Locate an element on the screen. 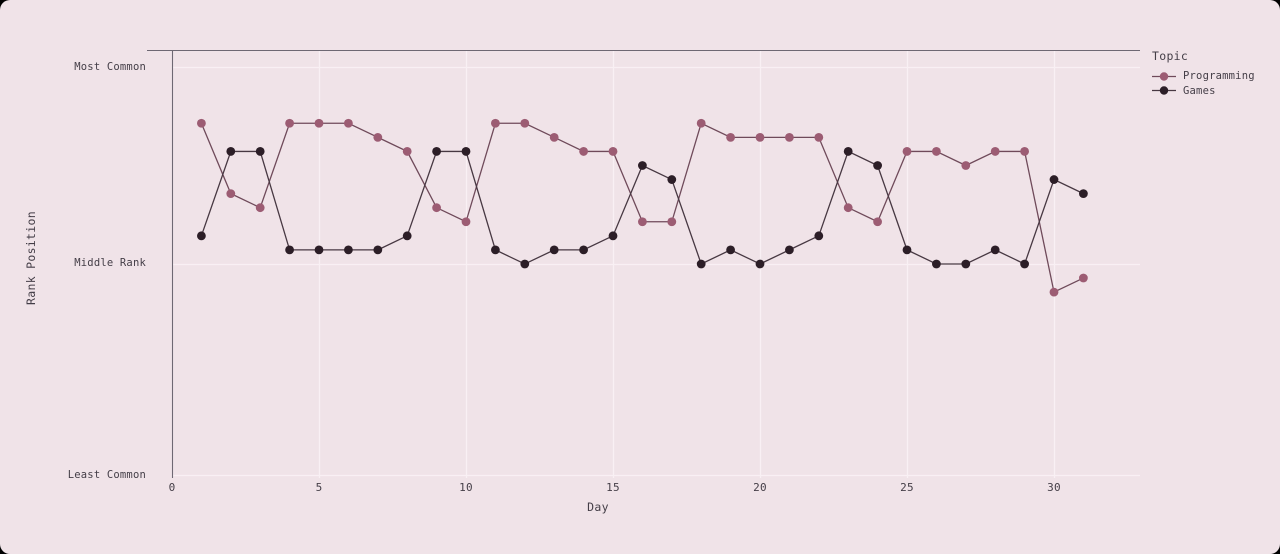  legend-items: Programming Games is located at coordinates (1203, 83).